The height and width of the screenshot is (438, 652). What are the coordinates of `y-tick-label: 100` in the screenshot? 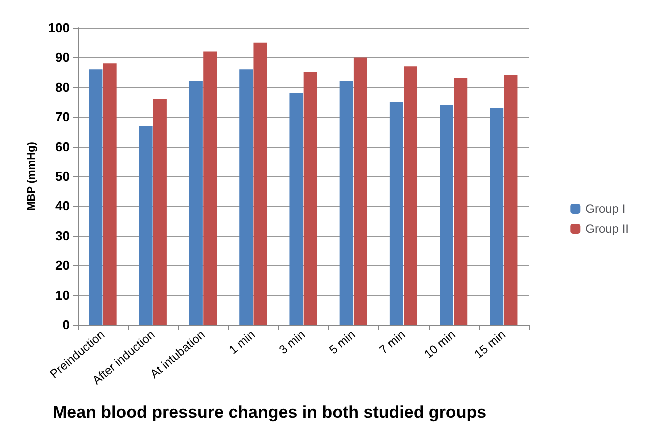 It's located at (59, 28).